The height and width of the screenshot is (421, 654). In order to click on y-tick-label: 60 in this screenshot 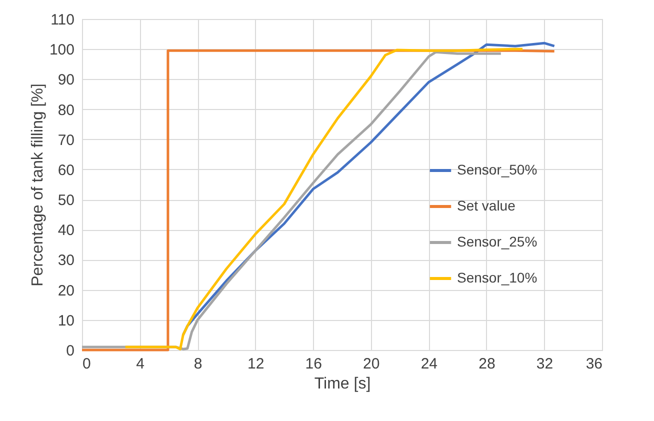, I will do `click(66, 170)`.